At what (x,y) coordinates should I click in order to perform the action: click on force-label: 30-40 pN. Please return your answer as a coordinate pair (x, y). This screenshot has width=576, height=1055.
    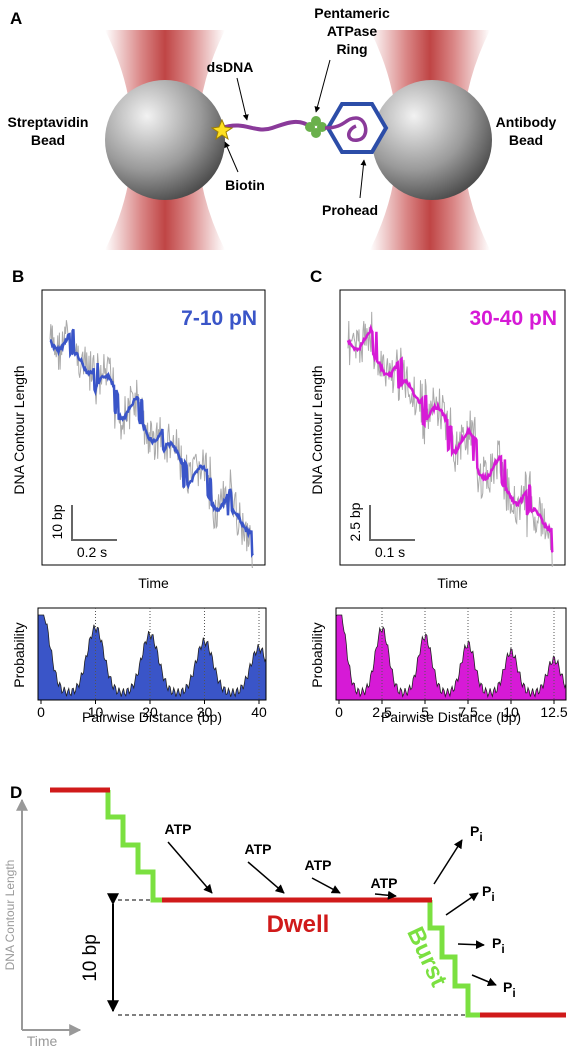
    Looking at the image, I should click on (513, 318).